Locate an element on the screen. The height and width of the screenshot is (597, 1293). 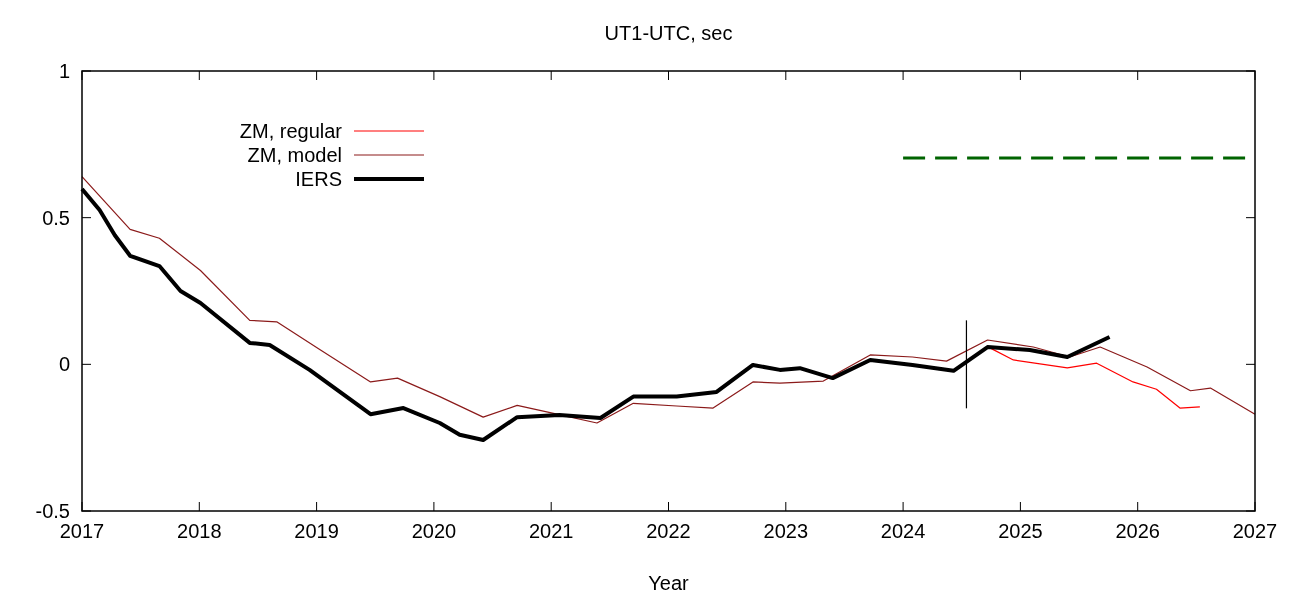
chart-title: UT1-UTC, sec is located at coordinates (668, 33).